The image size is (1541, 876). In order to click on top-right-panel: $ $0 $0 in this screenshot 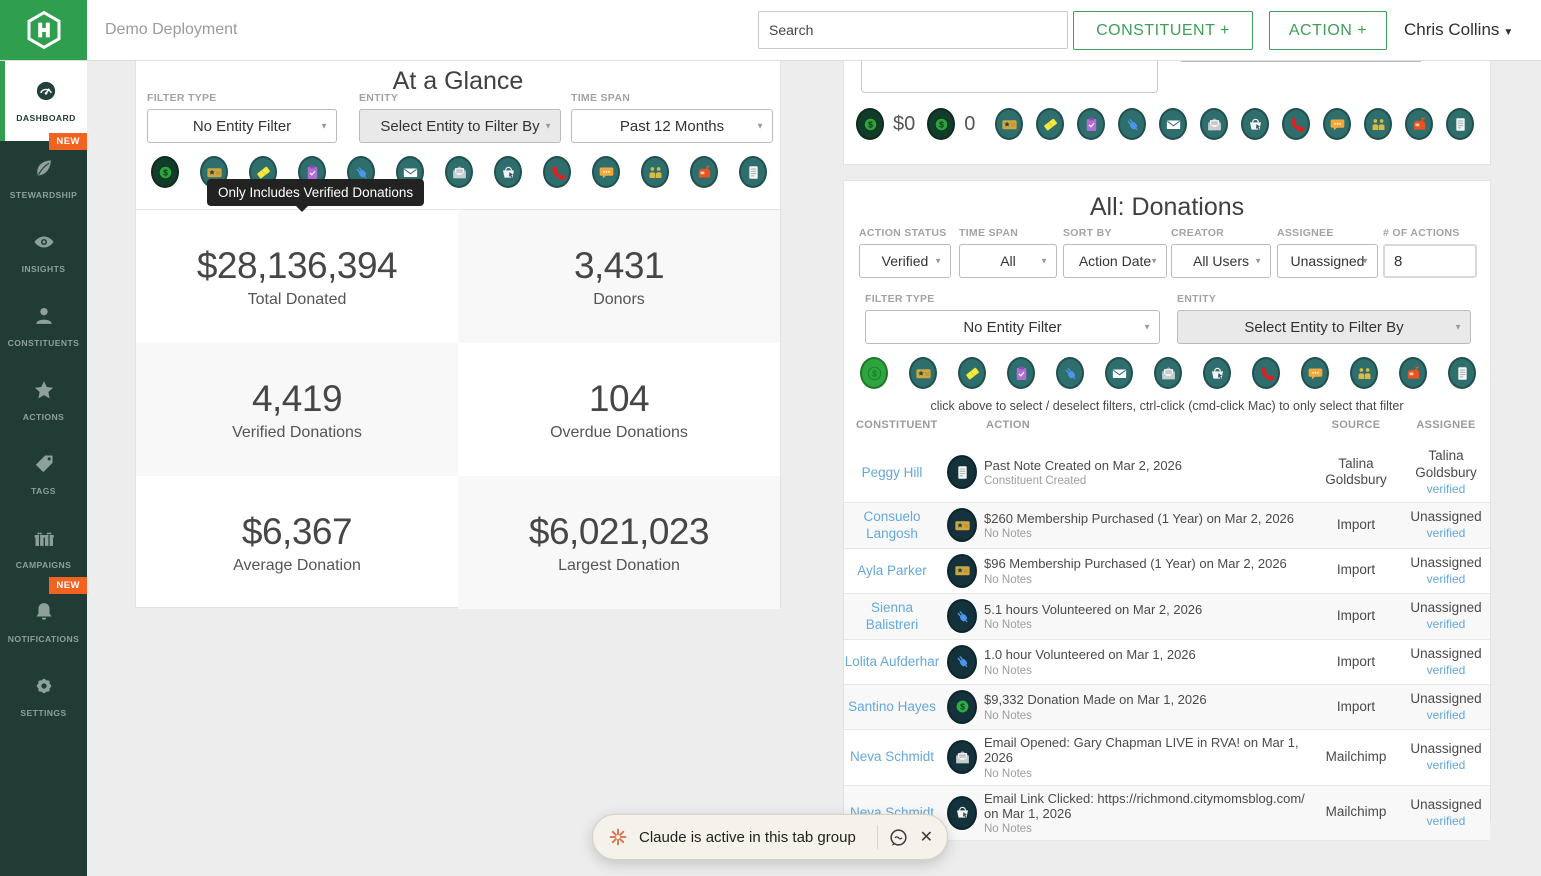, I will do `click(1167, 108)`.